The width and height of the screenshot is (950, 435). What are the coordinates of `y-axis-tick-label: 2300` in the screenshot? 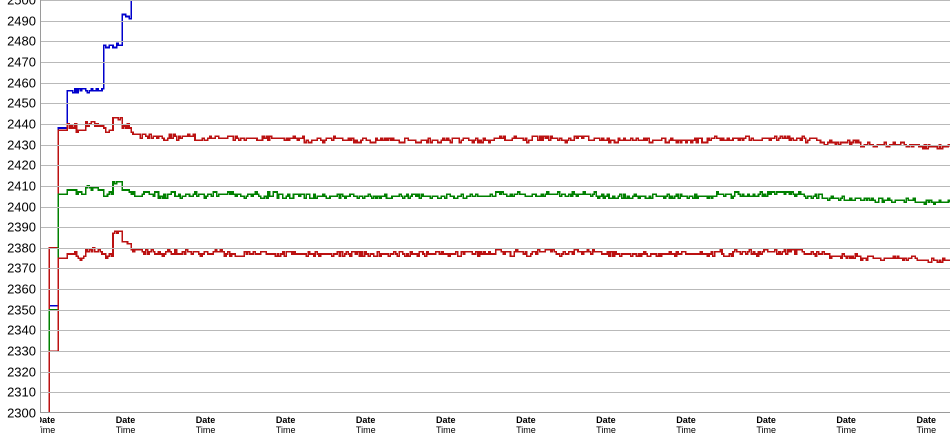 It's located at (21, 413).